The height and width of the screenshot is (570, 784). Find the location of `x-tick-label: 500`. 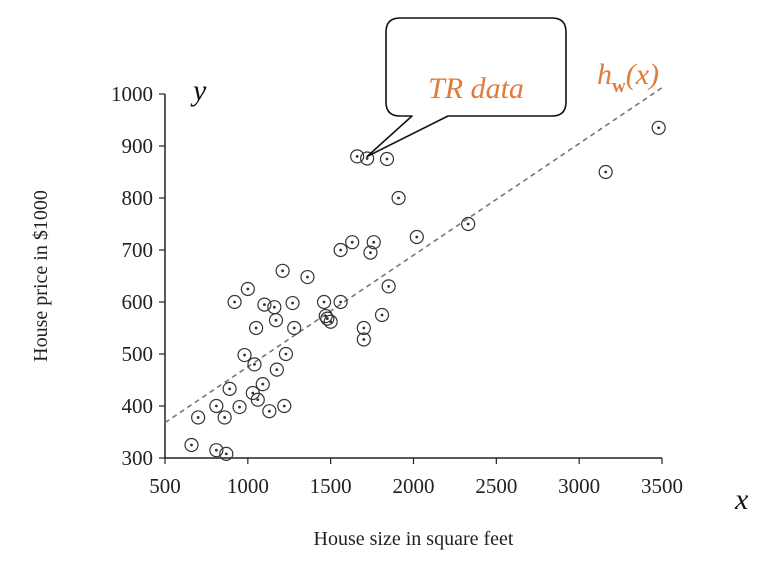

x-tick-label: 500 is located at coordinates (165, 486).